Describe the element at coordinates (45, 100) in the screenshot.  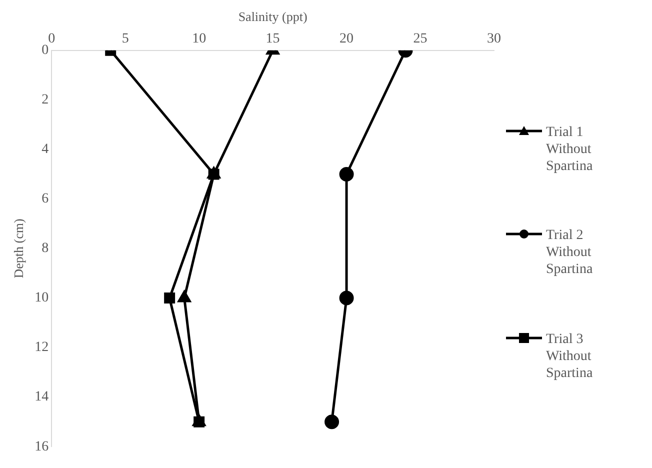
I see `y-tick-label: 2` at that location.